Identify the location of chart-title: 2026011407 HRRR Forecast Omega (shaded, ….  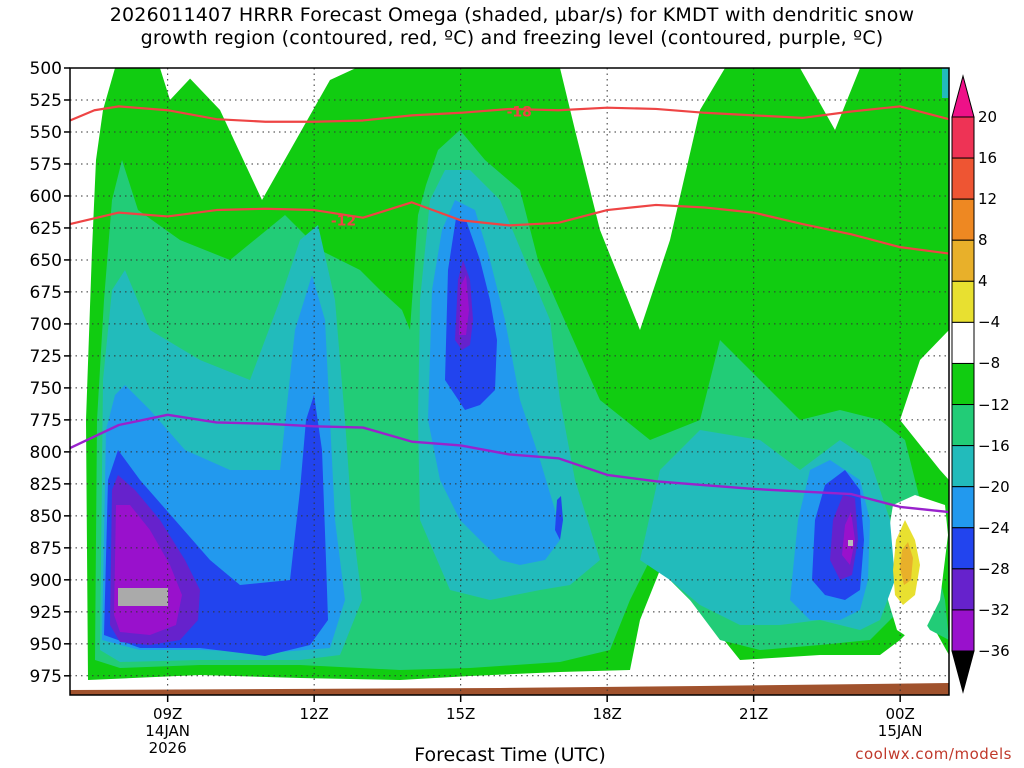
(512, 27).